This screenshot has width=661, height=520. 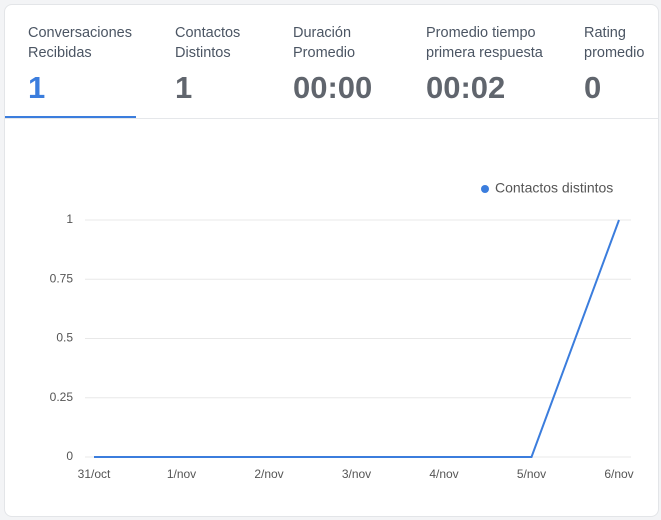 What do you see at coordinates (324, 43) in the screenshot?
I see `tab-label: Duración Promedio` at bounding box center [324, 43].